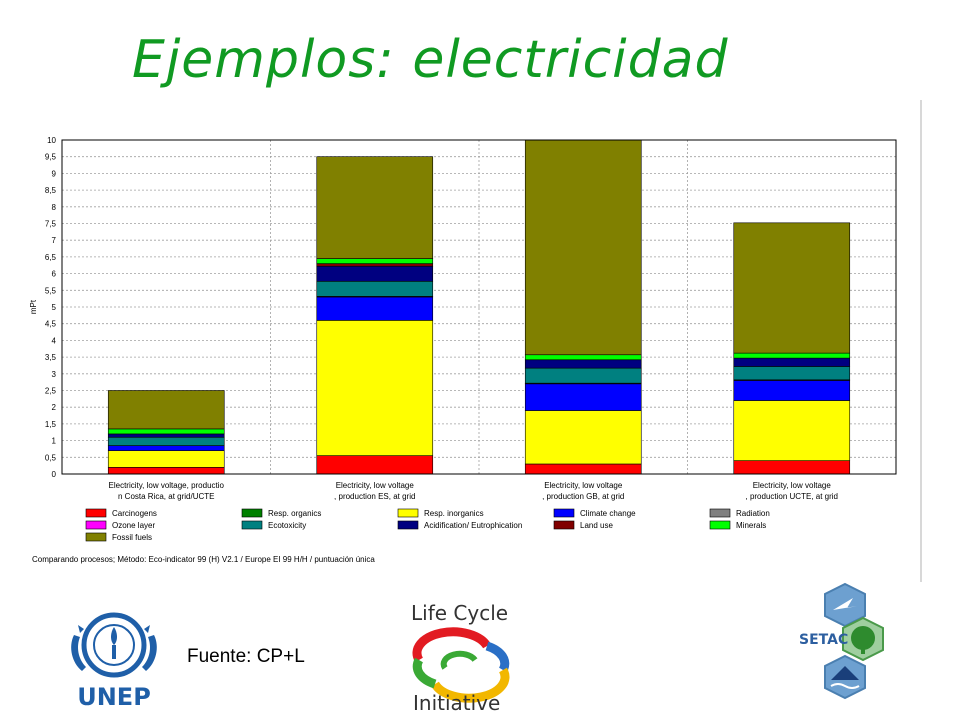 This screenshot has height=720, width=960. Describe the element at coordinates (51, 324) in the screenshot. I see `y-tick-label: 4,5` at that location.